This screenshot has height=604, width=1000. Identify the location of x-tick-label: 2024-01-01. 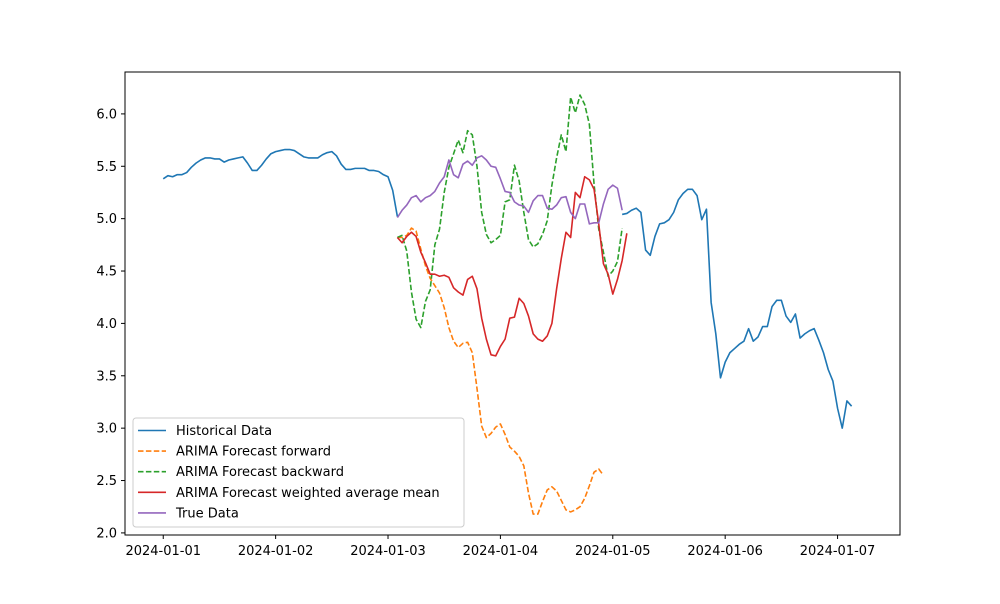
(163, 551).